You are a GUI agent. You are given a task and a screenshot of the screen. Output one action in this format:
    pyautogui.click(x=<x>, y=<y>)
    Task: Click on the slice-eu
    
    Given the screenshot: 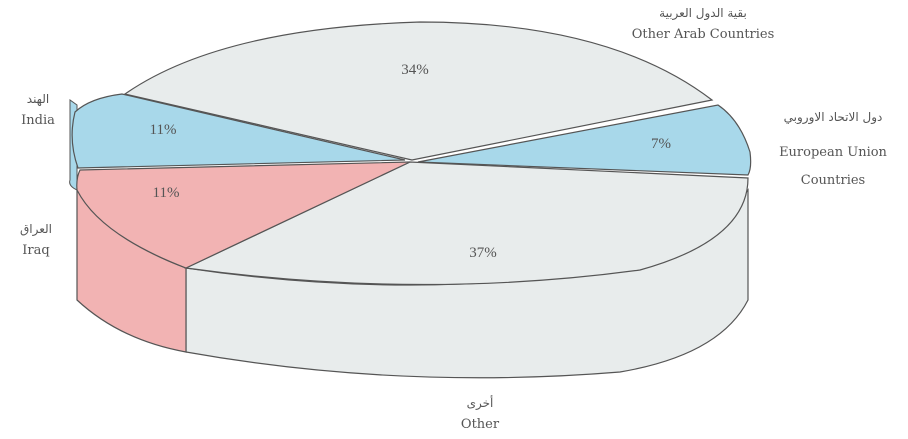 What is the action you would take?
    pyautogui.click(x=584, y=140)
    